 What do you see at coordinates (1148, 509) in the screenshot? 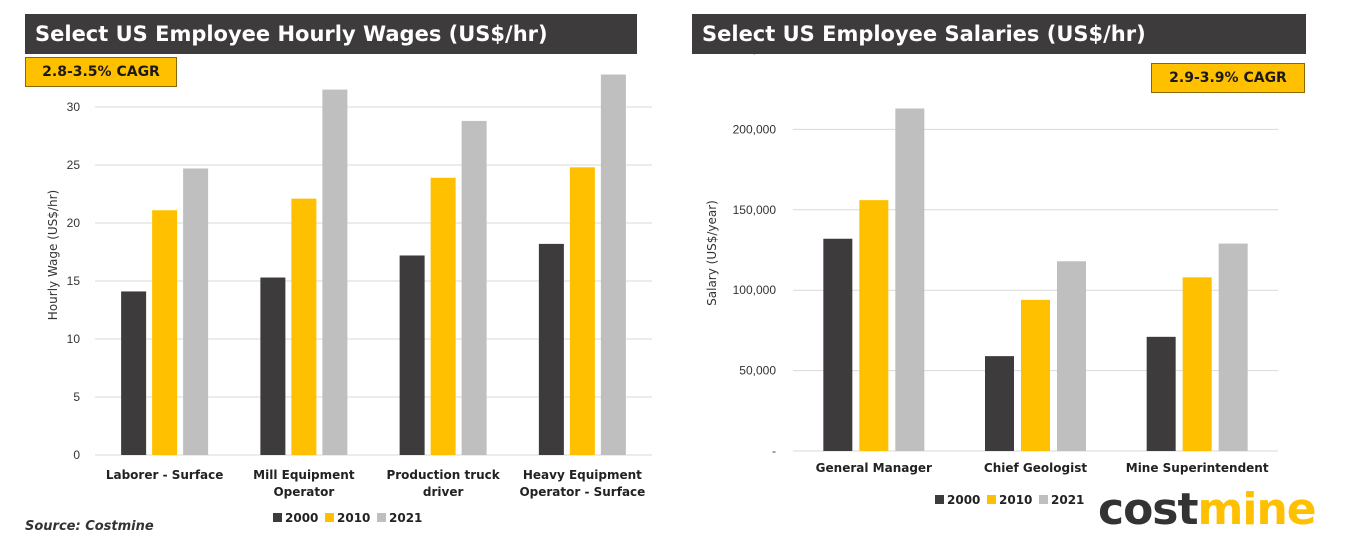
I see `logo-text-cost: cost` at bounding box center [1148, 509].